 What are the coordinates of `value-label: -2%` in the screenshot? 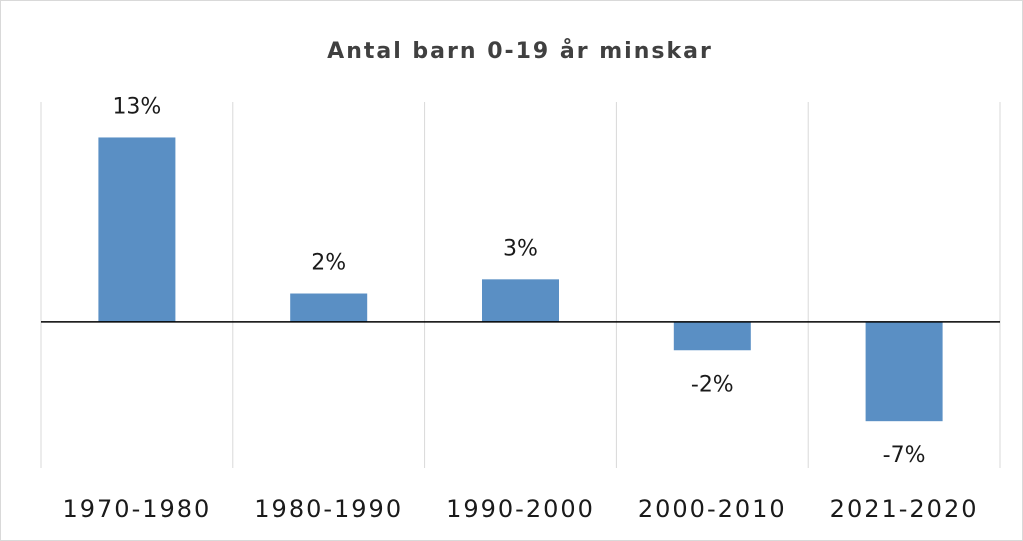 It's located at (712, 384).